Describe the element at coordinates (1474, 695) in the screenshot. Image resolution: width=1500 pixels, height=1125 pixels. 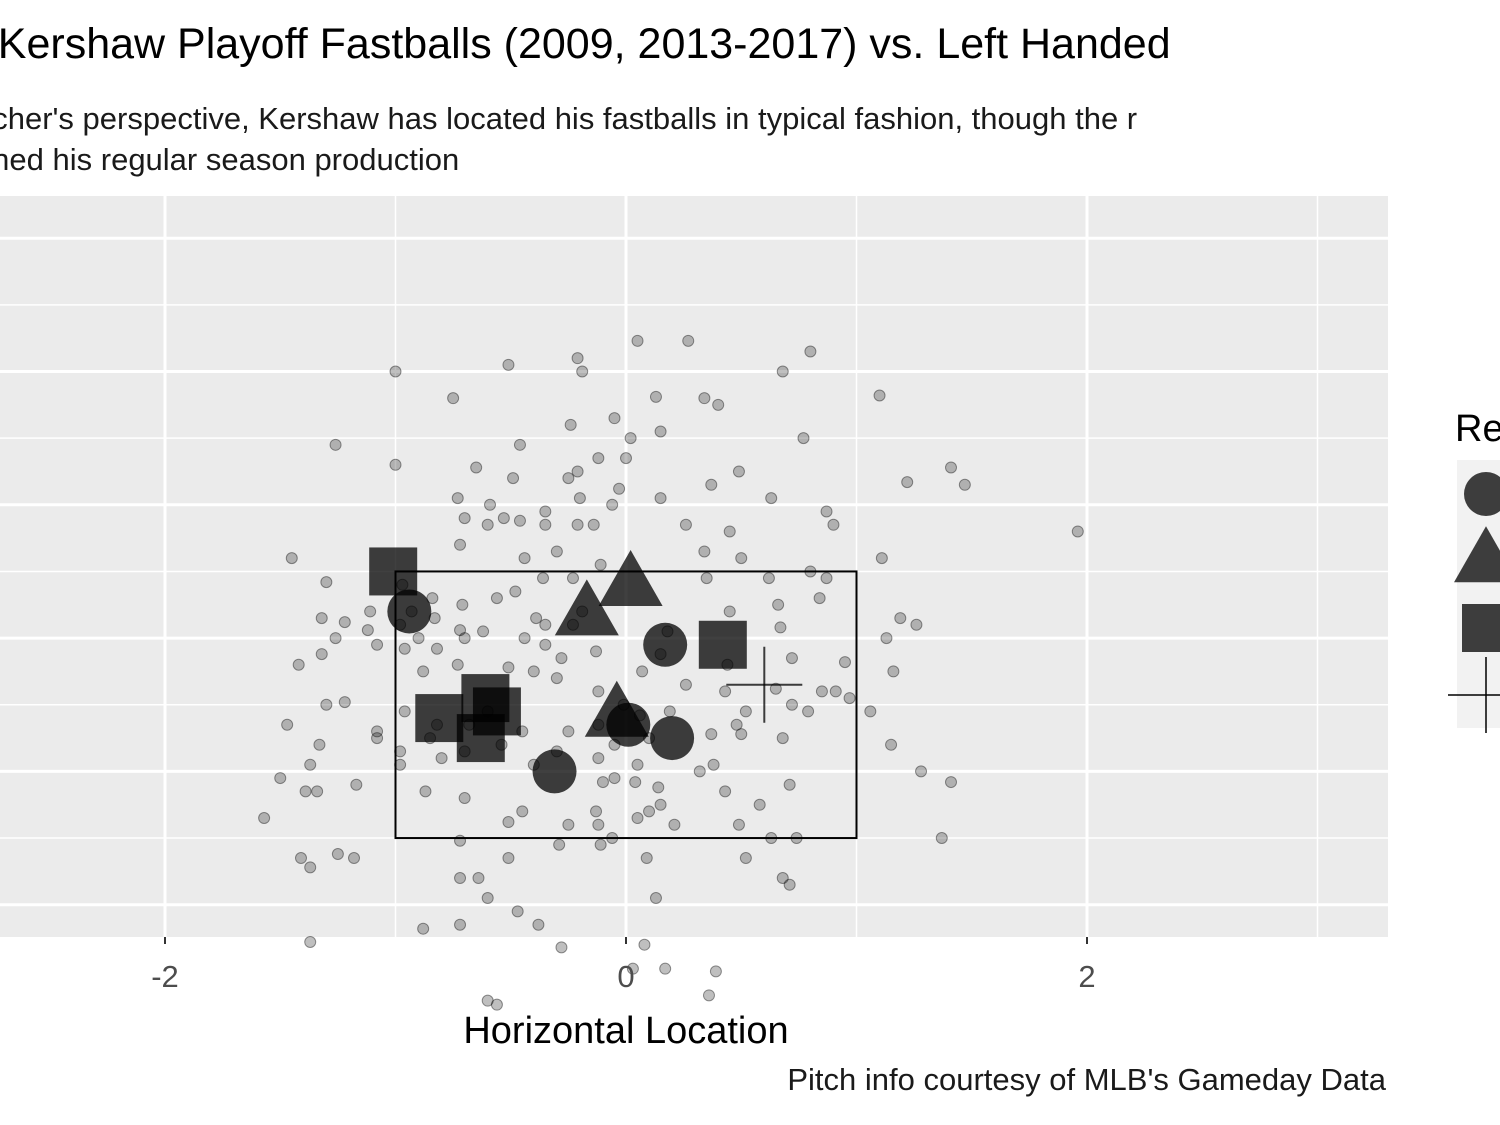
I see `legend-key-plus` at that location.